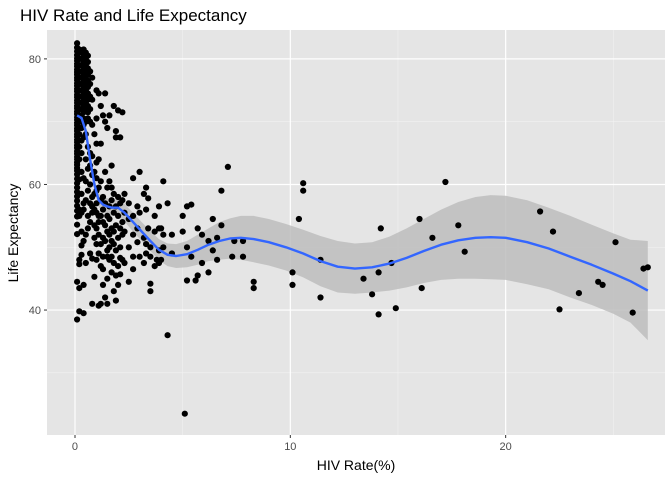  Describe the element at coordinates (35, 60) in the screenshot. I see `y-tick-label: 80` at that location.